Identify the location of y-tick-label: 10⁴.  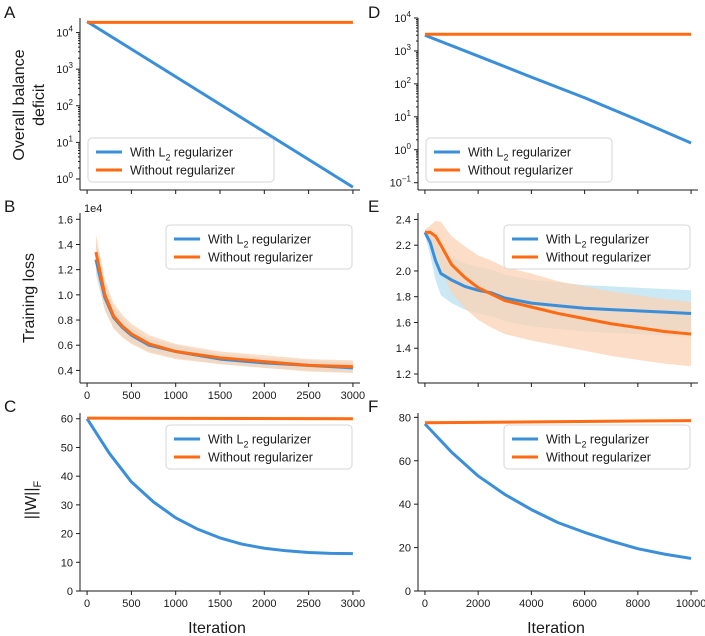
(402, 17).